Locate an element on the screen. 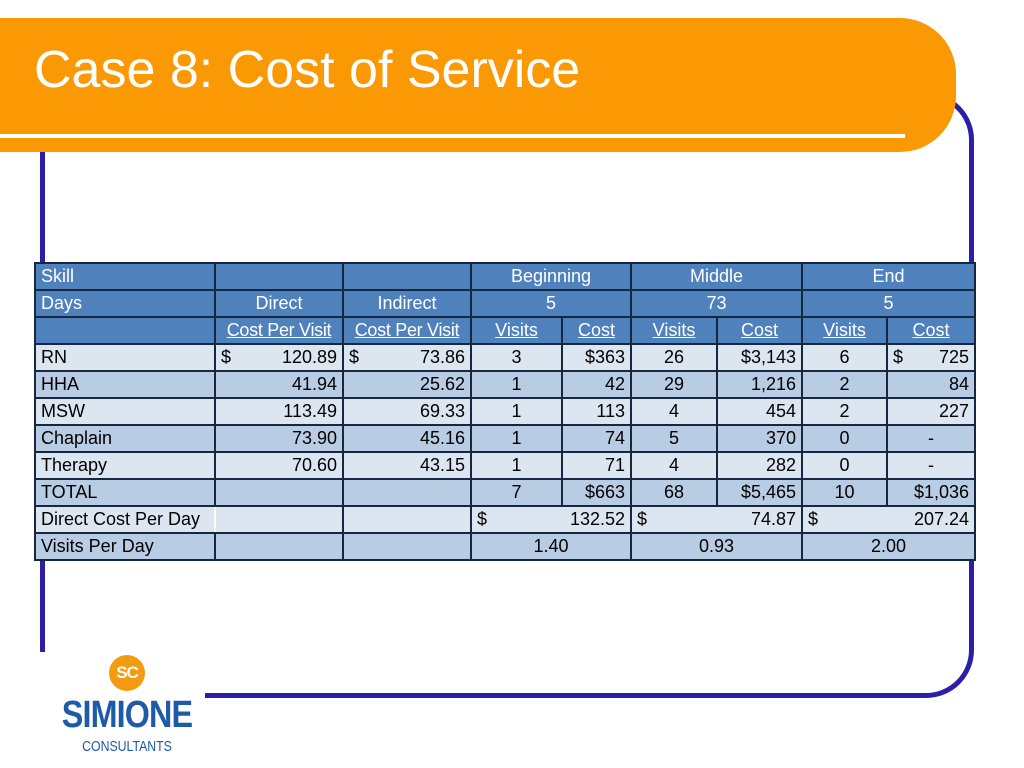  beginning-visits-per-day: 1.40 is located at coordinates (551, 546).